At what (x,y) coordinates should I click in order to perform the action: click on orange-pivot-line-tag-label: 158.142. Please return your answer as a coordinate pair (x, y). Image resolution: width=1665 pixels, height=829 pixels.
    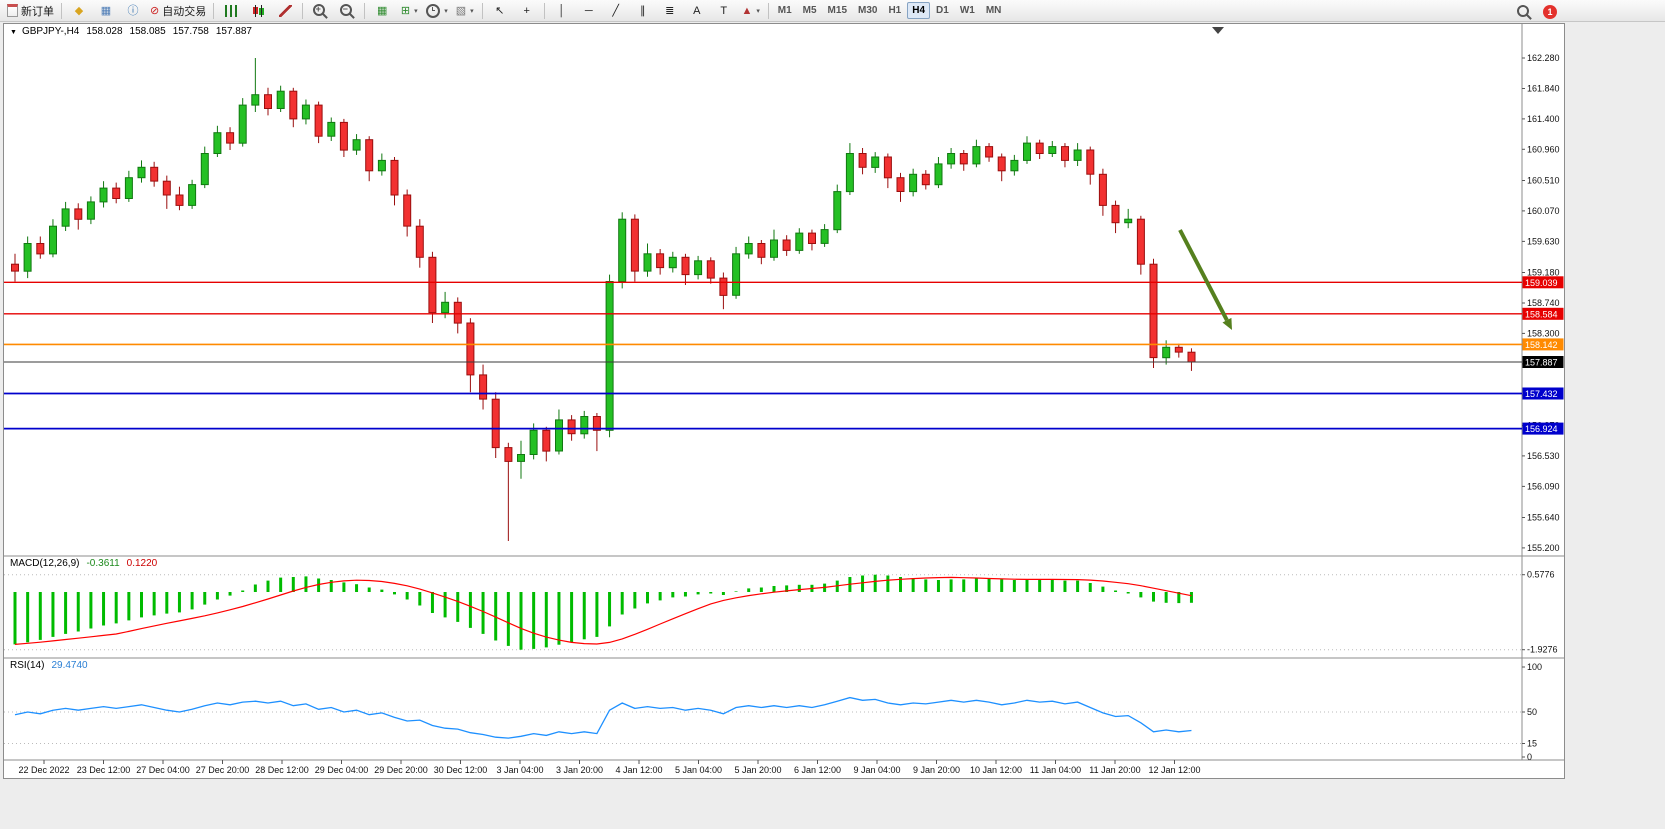
    Looking at the image, I should click on (1541, 345).